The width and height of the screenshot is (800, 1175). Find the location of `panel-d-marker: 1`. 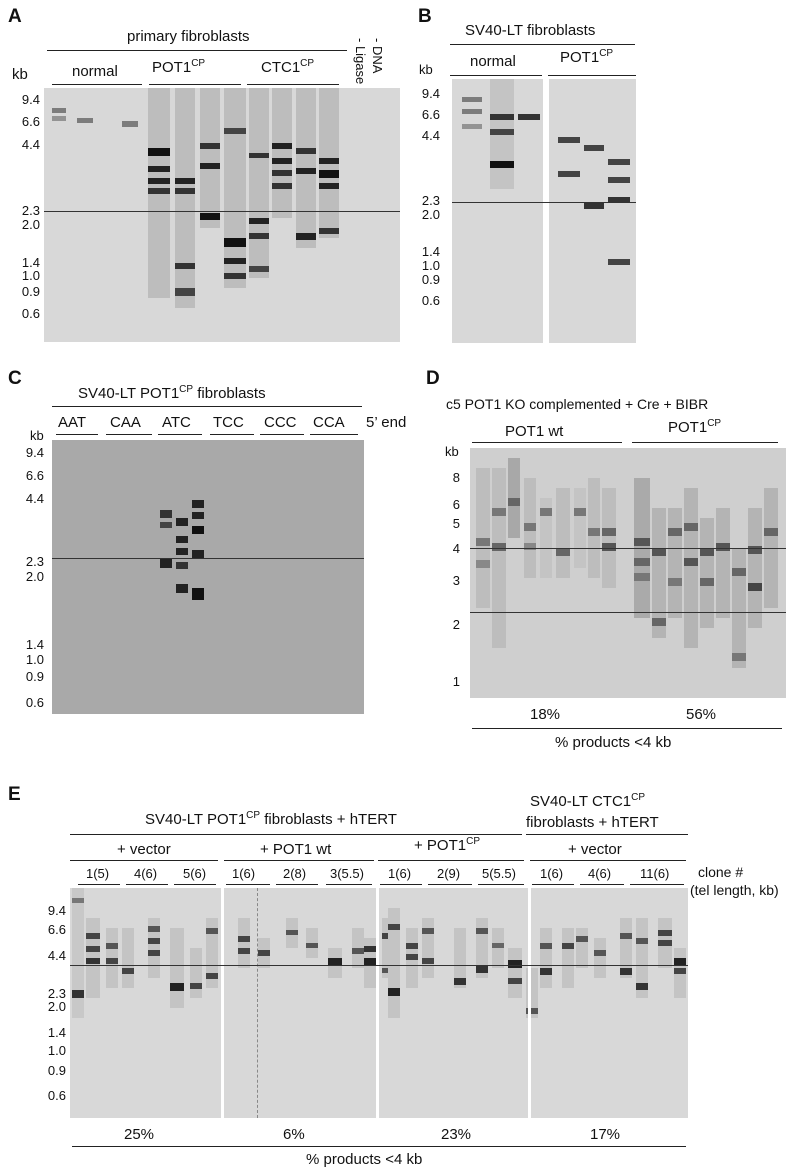

panel-d-marker: 1 is located at coordinates (456, 681).